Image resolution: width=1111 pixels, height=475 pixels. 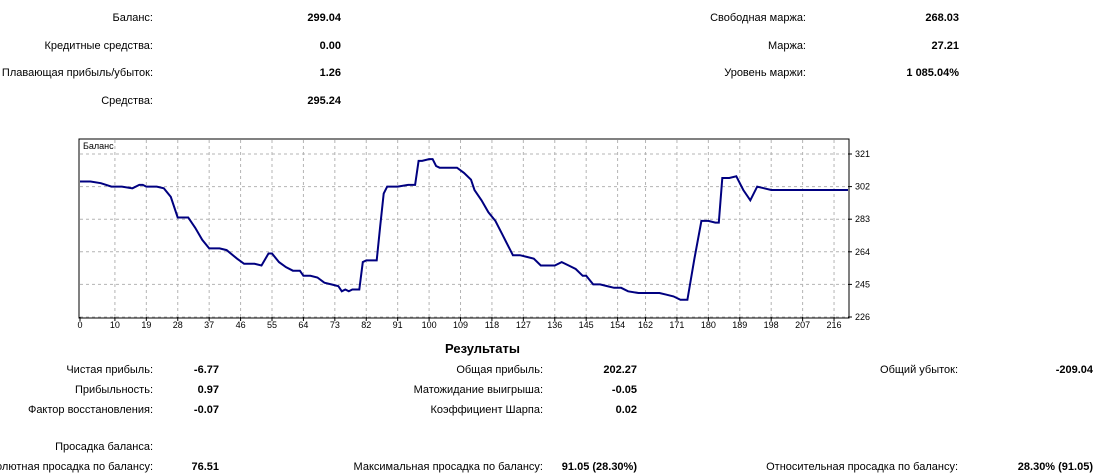 What do you see at coordinates (324, 101) in the screenshot?
I see `equity-value: 295.24` at bounding box center [324, 101].